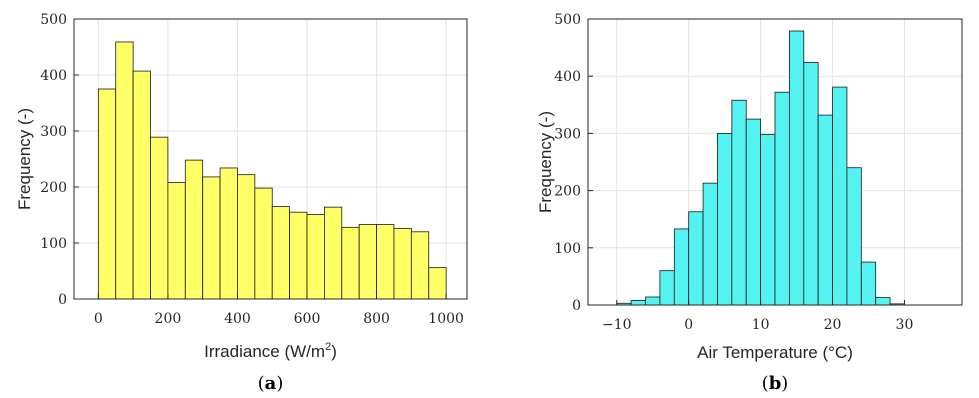 Image resolution: width=979 pixels, height=398 pixels. I want to click on panel-b-y-tick-label: 200, so click(567, 192).